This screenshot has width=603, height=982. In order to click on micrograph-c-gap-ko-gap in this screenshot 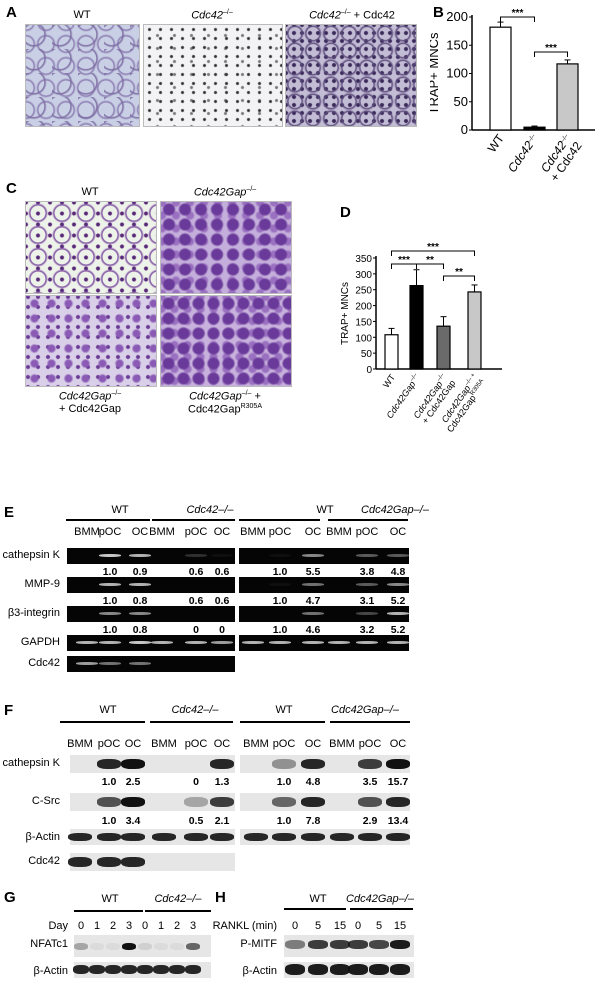, I will do `click(91, 341)`.